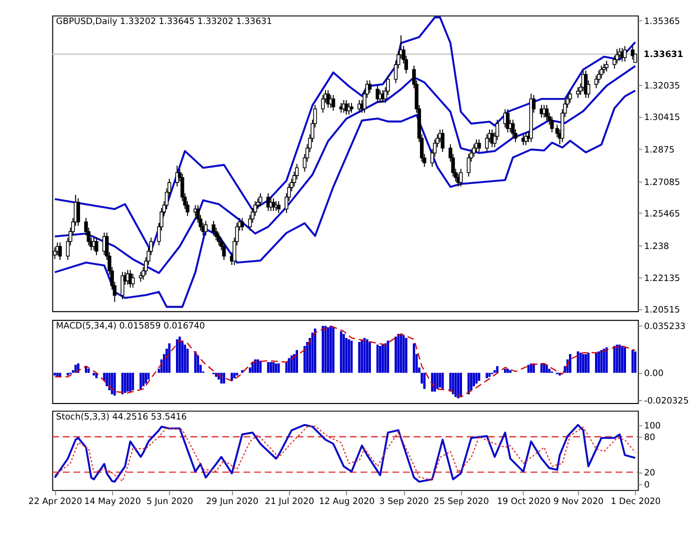 The image size is (691, 549). Describe the element at coordinates (130, 327) in the screenshot. I see `chart-title: MACD(5,34,4) 0.015859 0.016740` at that location.